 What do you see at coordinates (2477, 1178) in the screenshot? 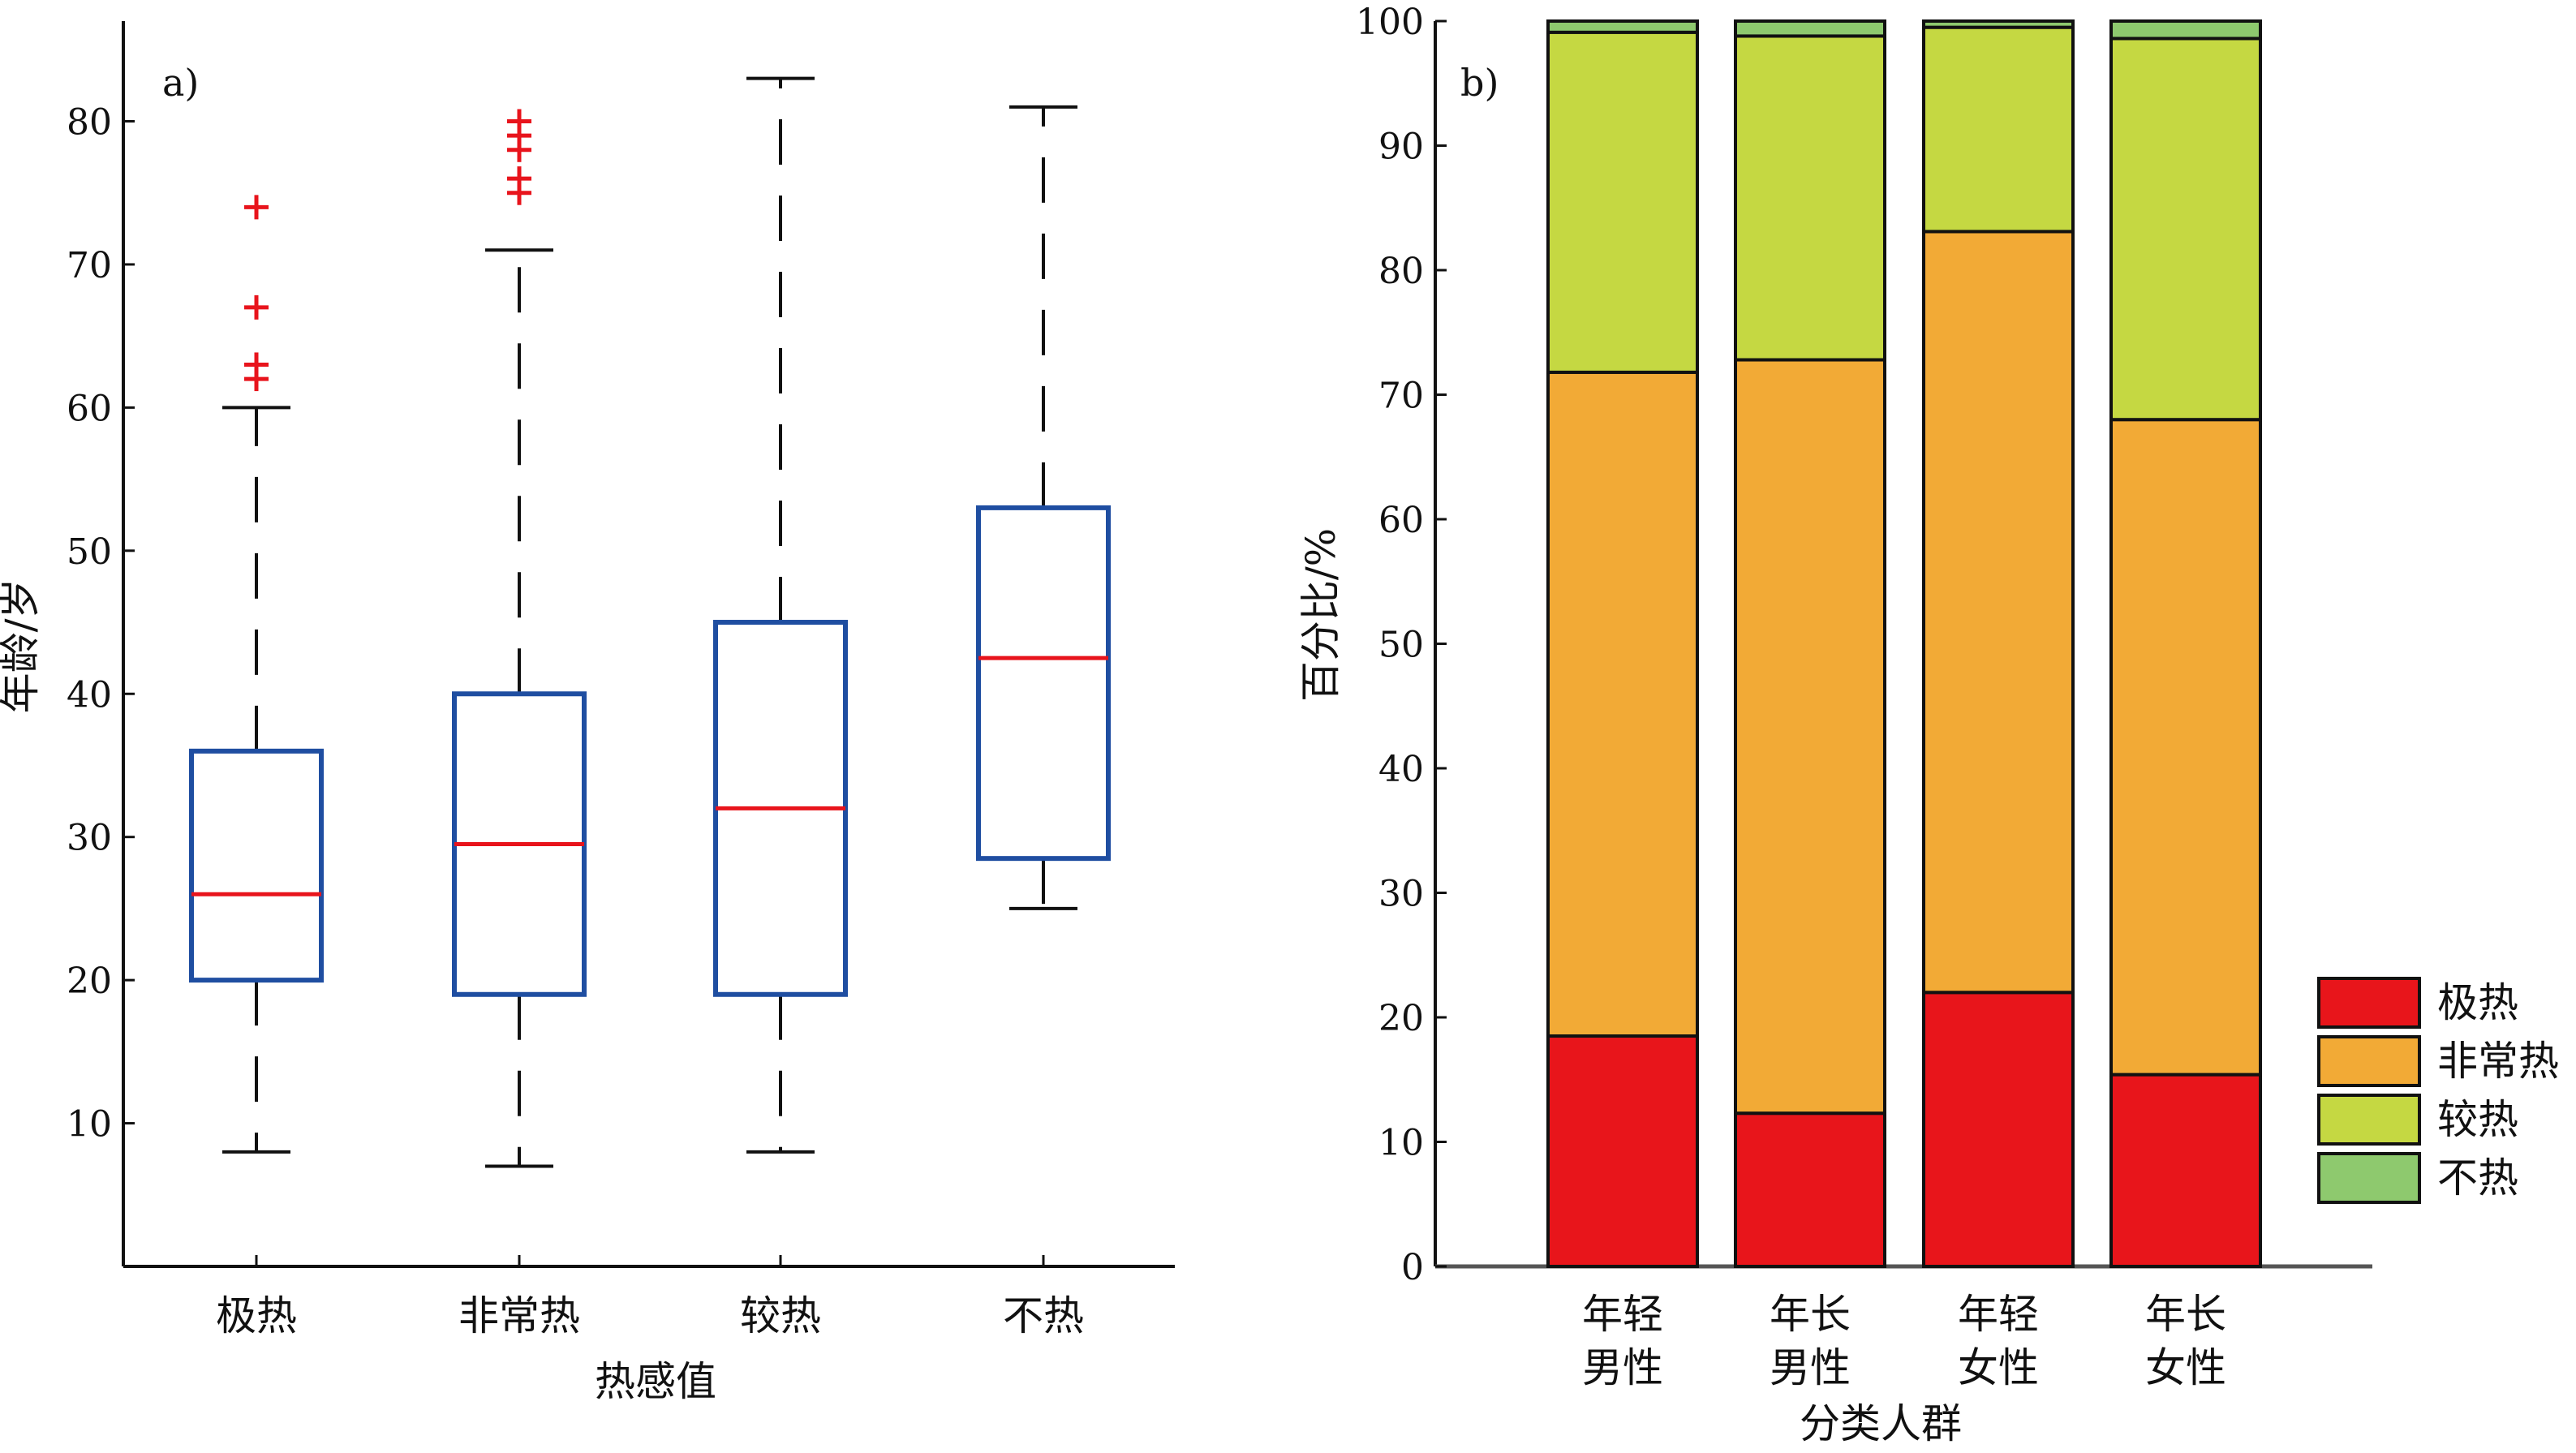
I see `legend-label: 不热` at bounding box center [2477, 1178].